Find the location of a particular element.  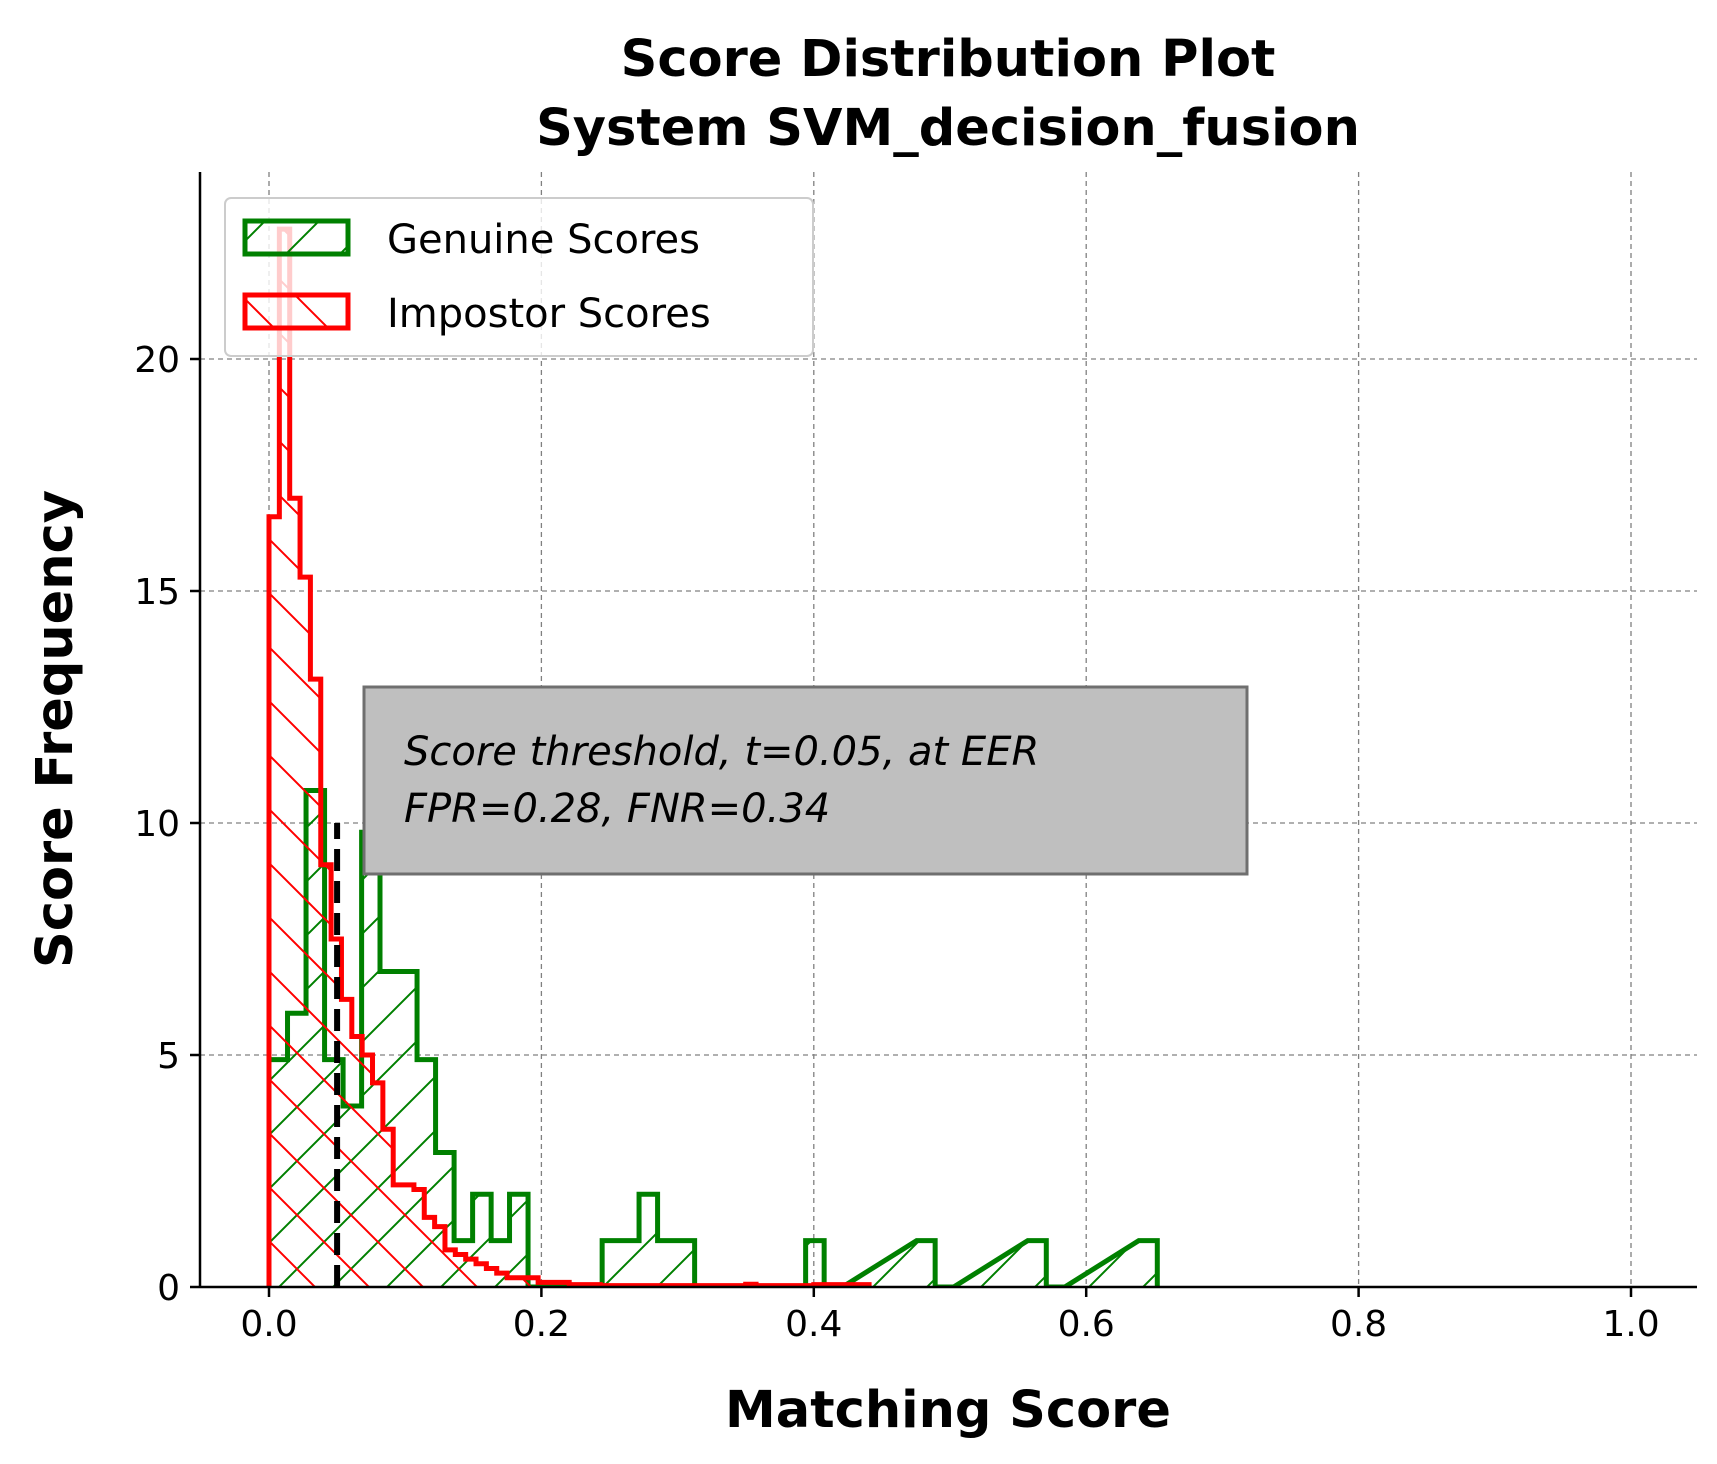

legend: Genuine Scores Impostor Scores is located at coordinates (519, 277).